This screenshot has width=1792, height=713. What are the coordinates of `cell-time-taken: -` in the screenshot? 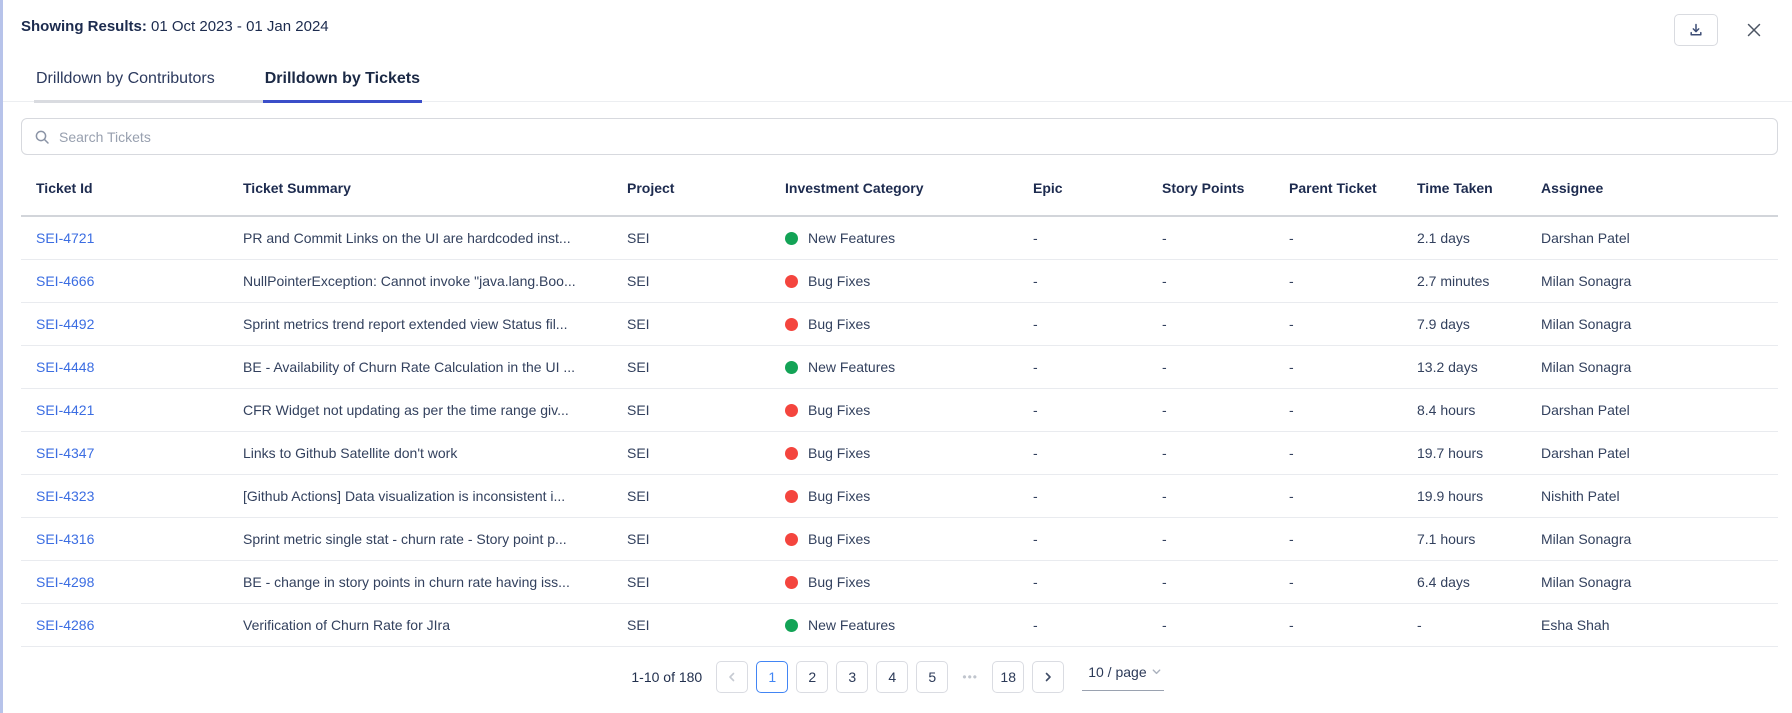 It's located at (1419, 625).